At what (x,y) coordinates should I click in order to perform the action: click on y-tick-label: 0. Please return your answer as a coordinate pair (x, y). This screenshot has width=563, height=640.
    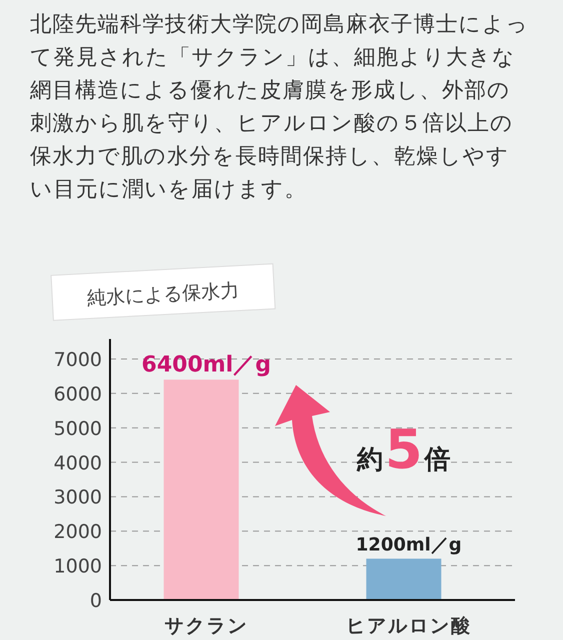
    Looking at the image, I should click on (96, 601).